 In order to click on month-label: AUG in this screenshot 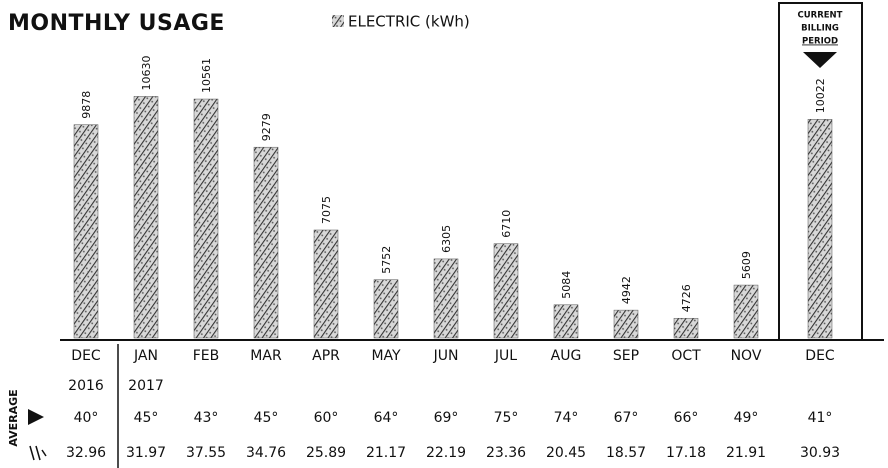, I will do `click(566, 356)`.